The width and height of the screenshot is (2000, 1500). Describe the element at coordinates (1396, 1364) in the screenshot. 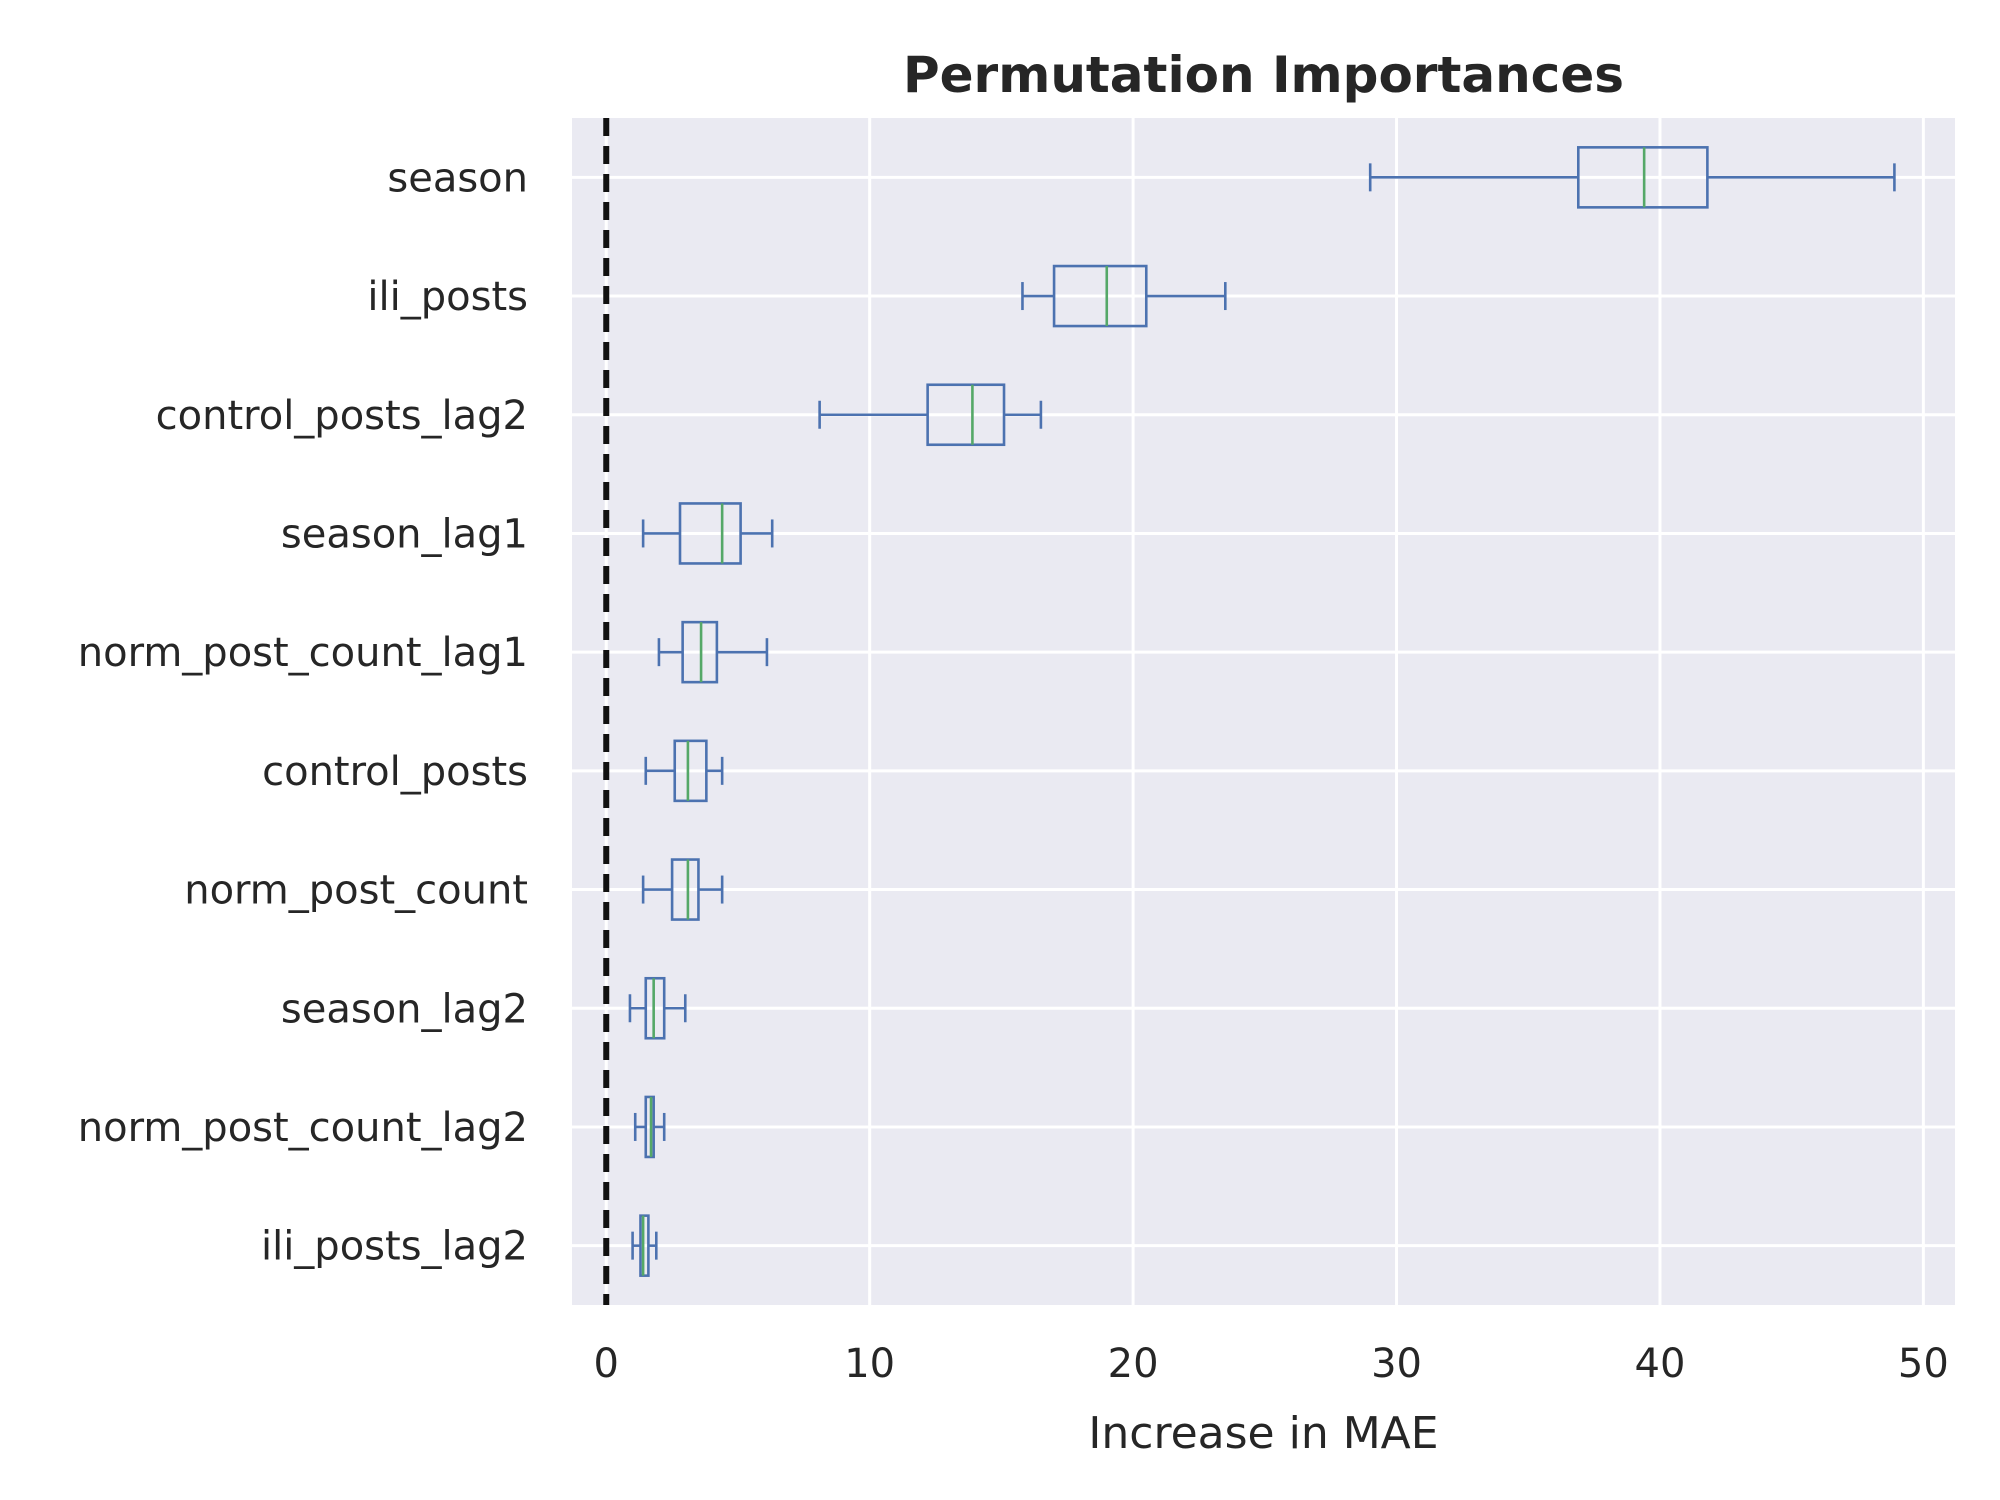

I see `x-tick-label-30: 30` at that location.